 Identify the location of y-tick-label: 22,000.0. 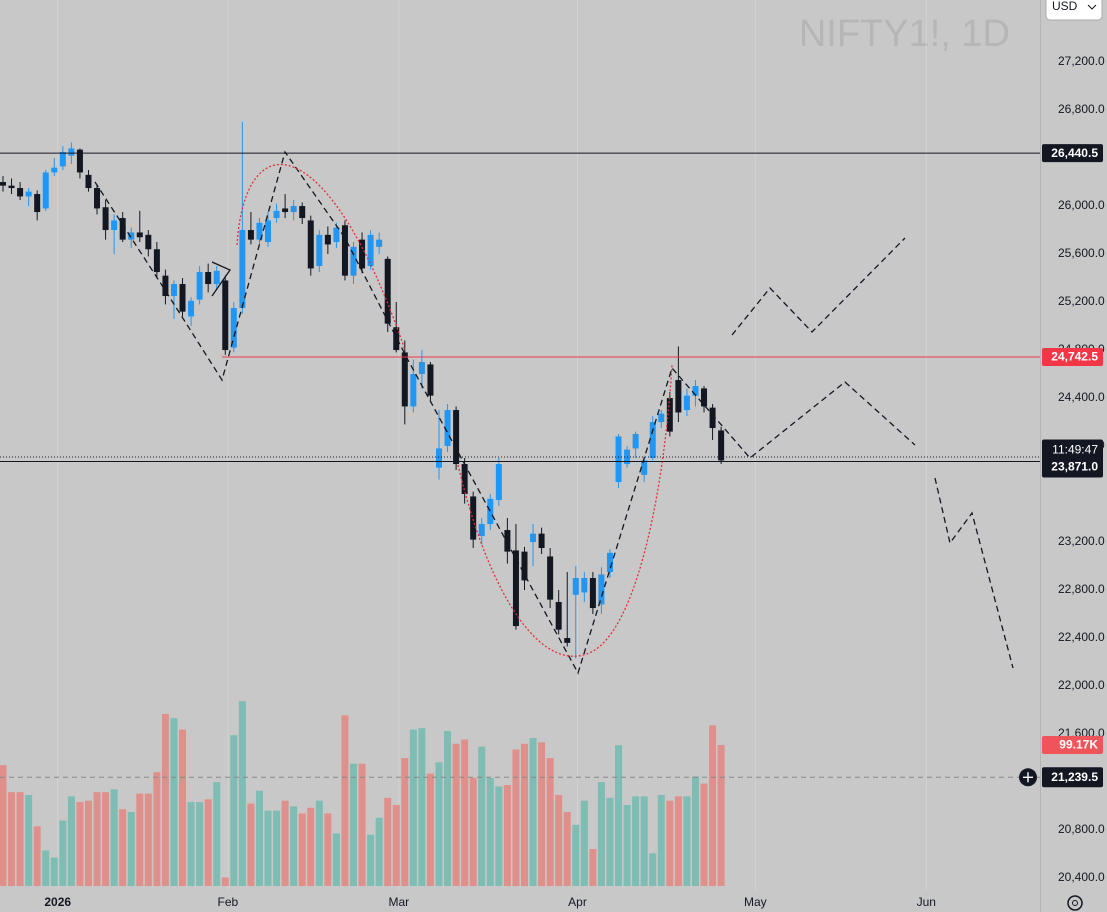
(1081, 685).